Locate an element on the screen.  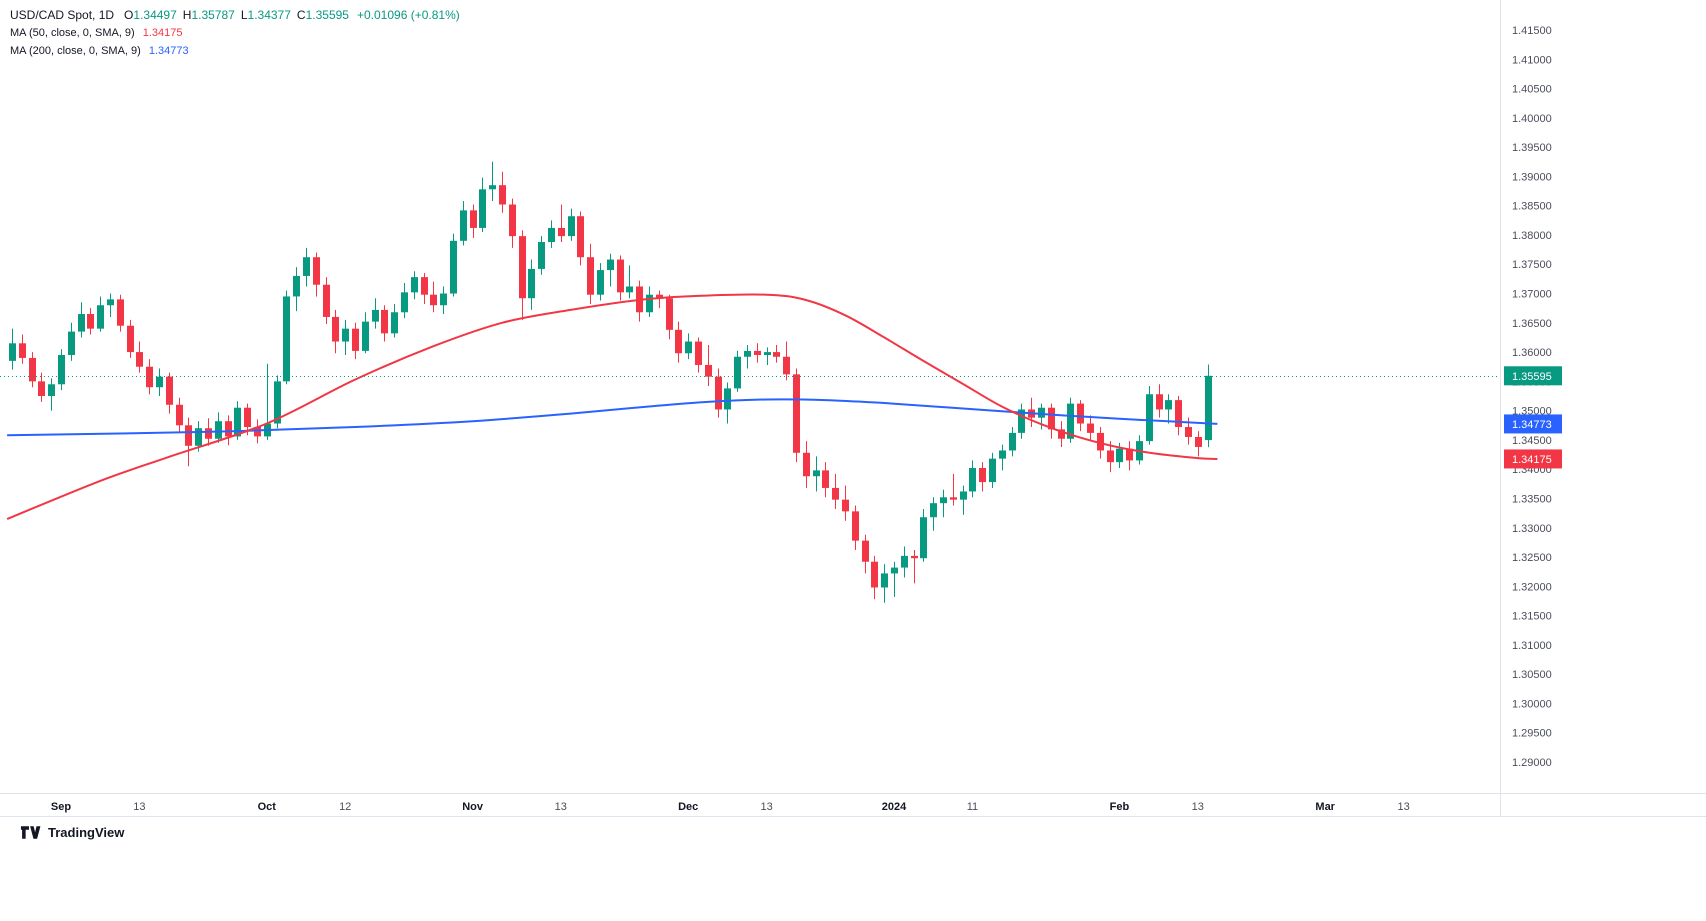
symbol-title: USD/CAD Spot, 1D is located at coordinates (62, 15).